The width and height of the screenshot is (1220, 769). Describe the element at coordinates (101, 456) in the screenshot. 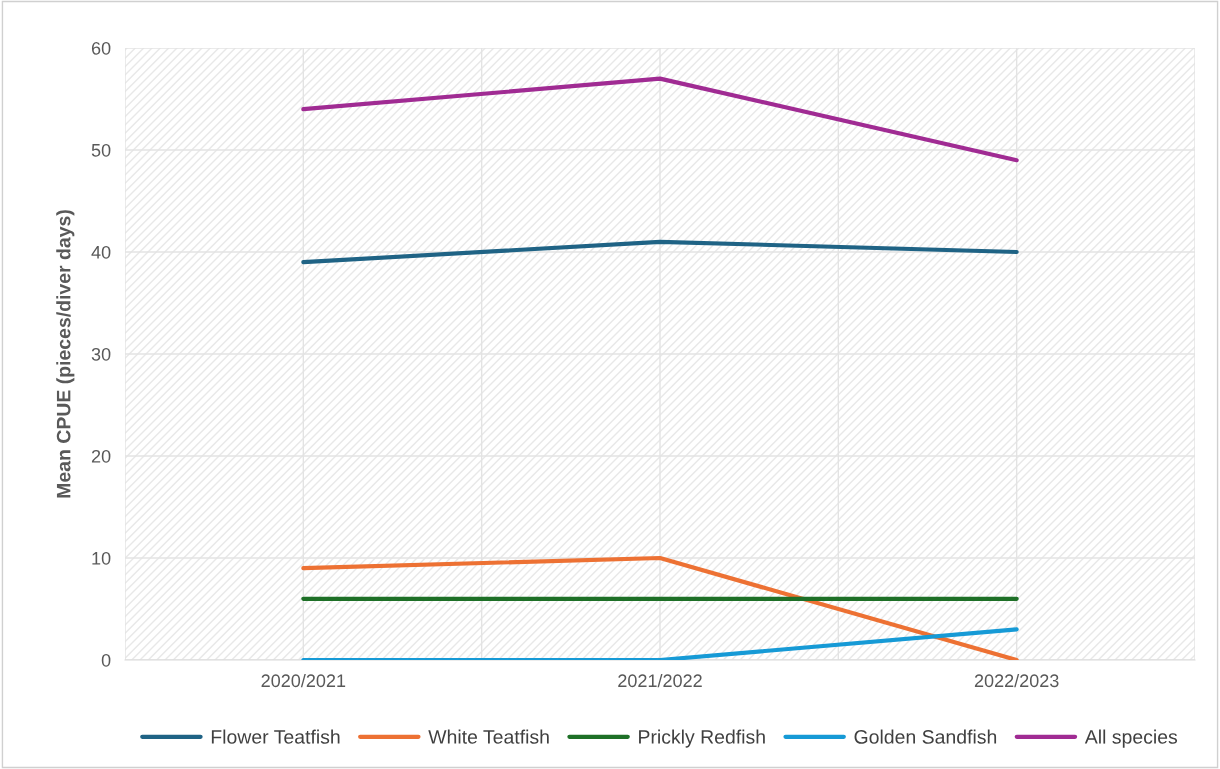

I see `y-tick-label: 20` at that location.